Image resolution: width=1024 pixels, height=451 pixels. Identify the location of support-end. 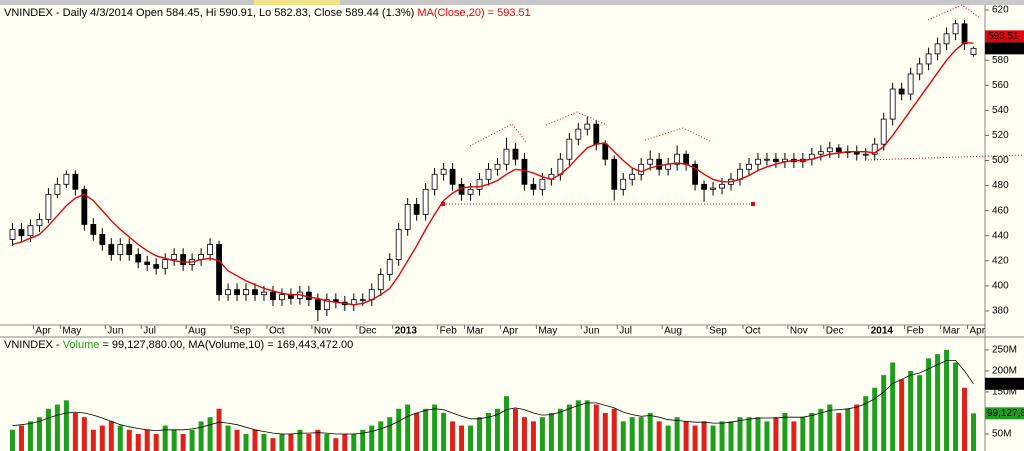
(753, 204).